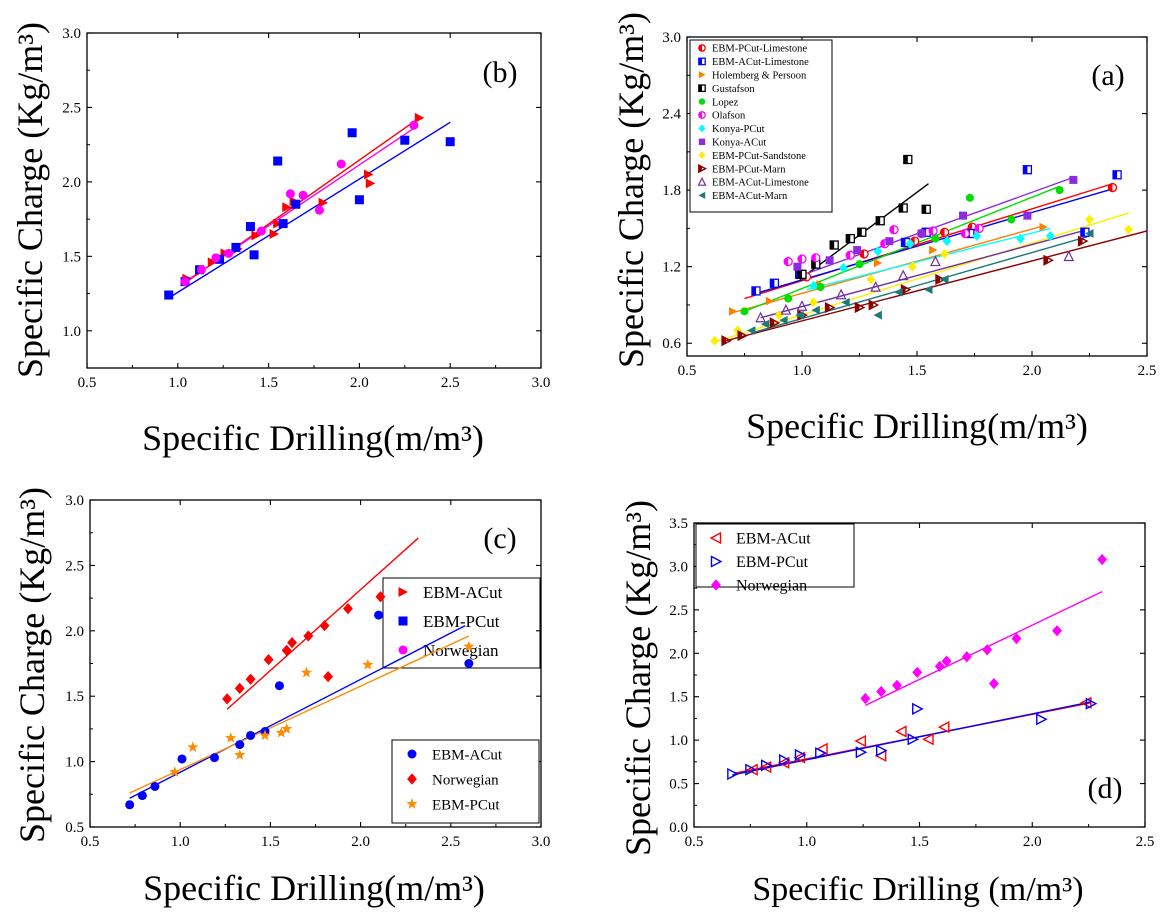 Image resolution: width=1161 pixels, height=918 pixels. What do you see at coordinates (74, 828) in the screenshot?
I see `y-tick-label: 0.5` at bounding box center [74, 828].